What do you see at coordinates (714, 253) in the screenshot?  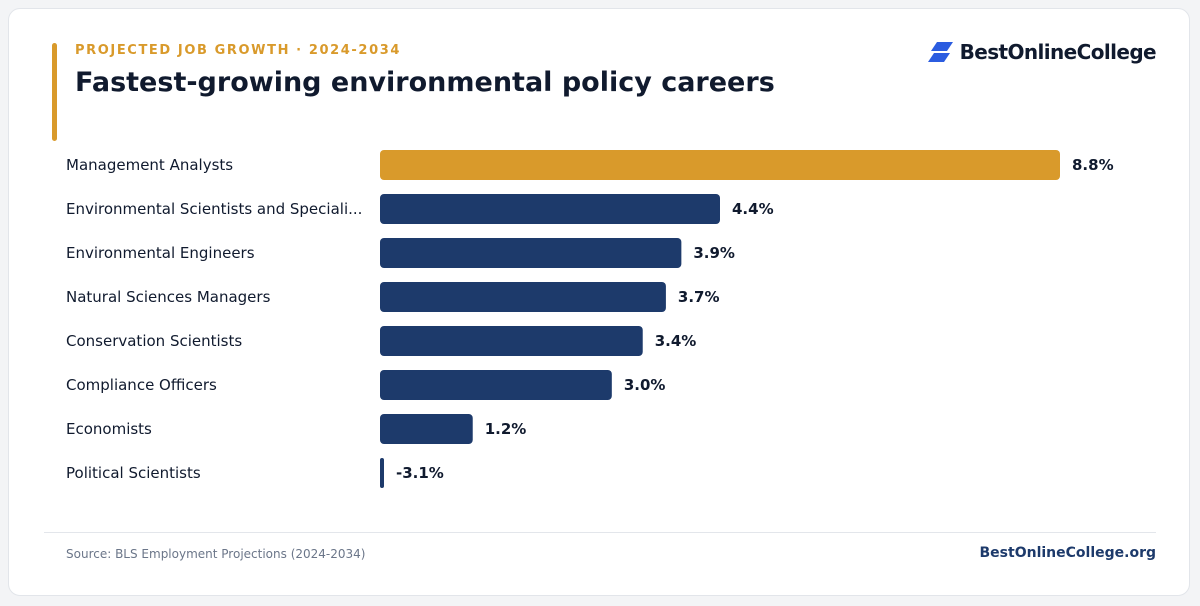 I see `value-label: 3.9%` at bounding box center [714, 253].